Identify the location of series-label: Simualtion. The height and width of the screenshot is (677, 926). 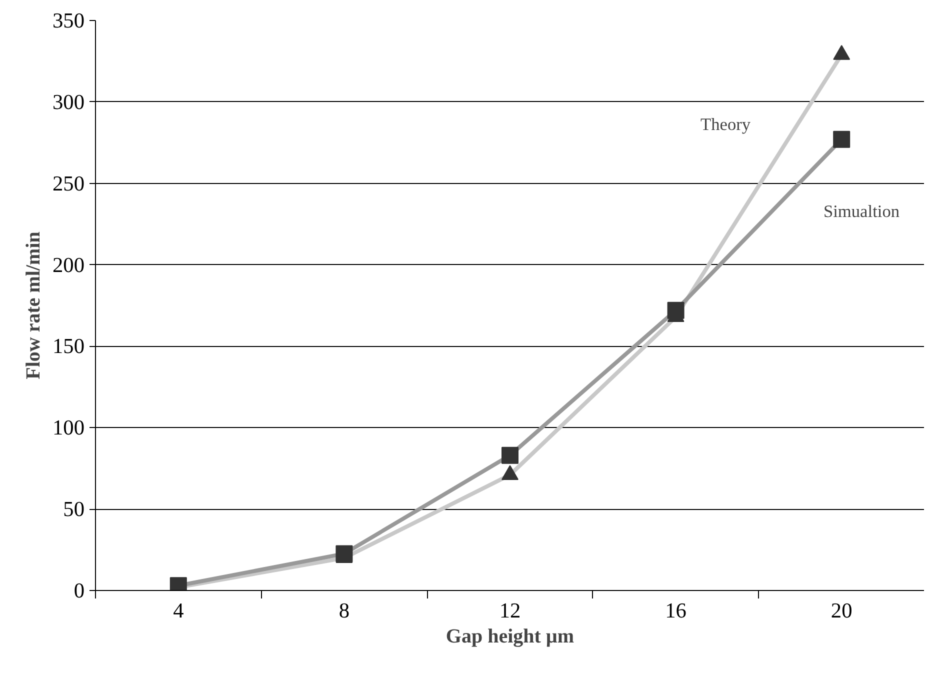
(861, 212).